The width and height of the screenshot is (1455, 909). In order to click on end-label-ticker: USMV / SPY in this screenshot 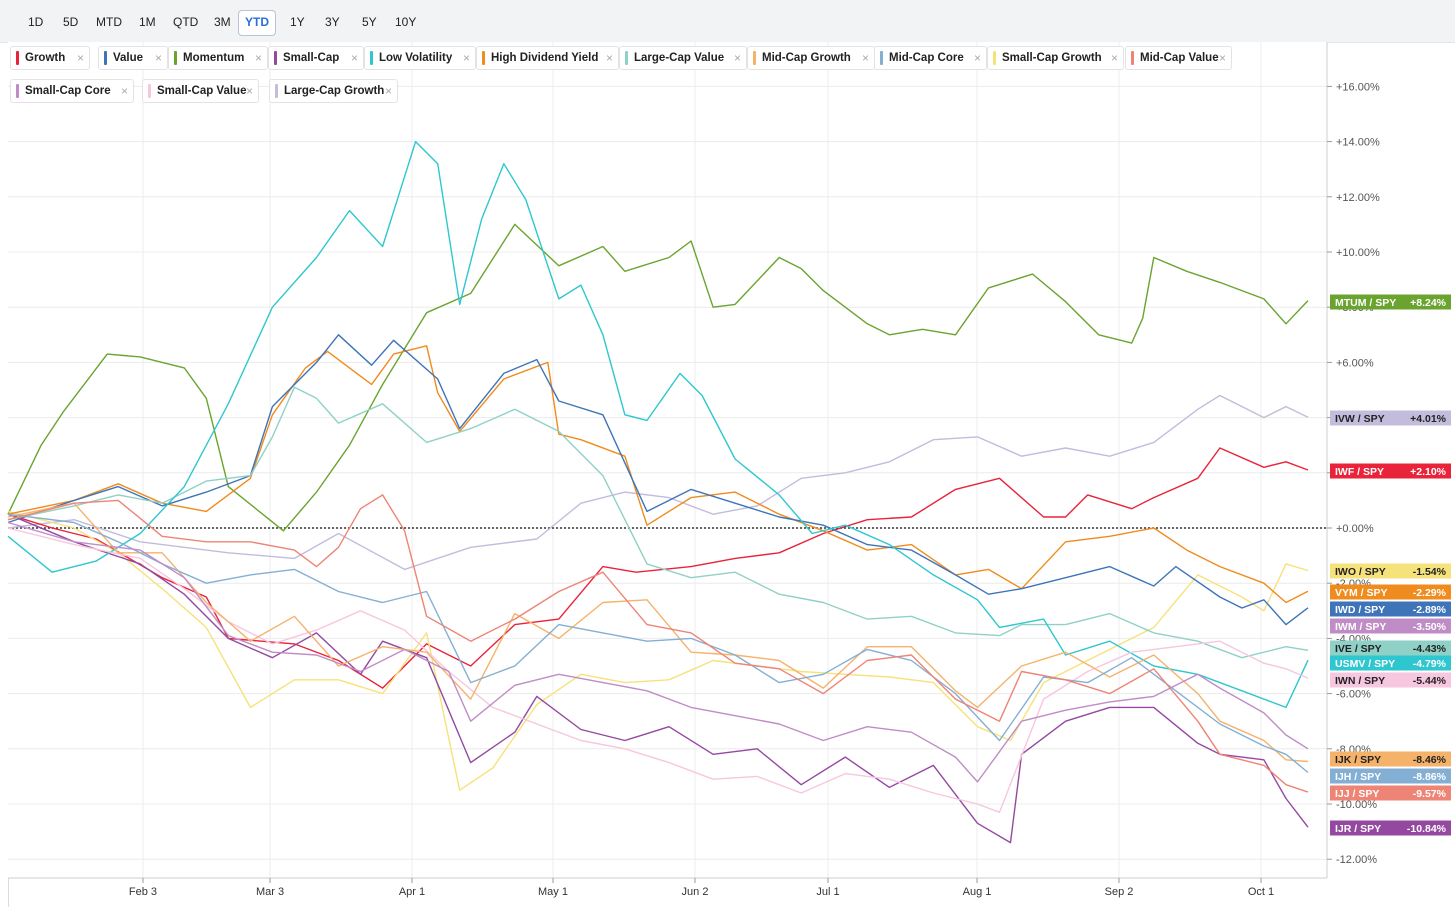, I will do `click(1365, 664)`.